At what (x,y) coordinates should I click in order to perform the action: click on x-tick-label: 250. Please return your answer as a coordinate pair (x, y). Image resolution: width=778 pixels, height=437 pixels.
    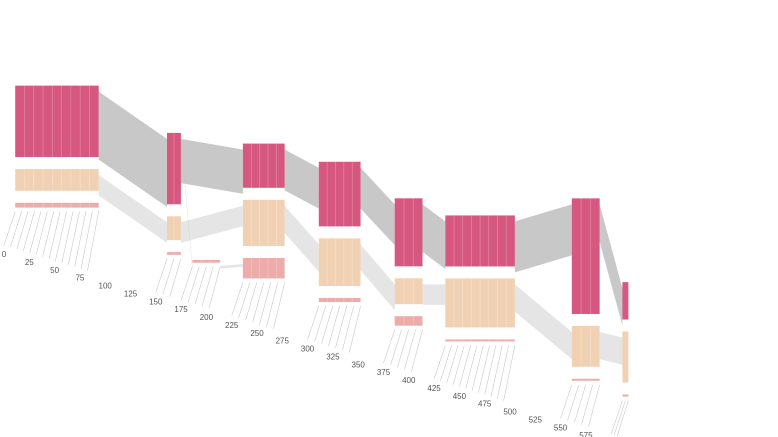
    Looking at the image, I should click on (257, 333).